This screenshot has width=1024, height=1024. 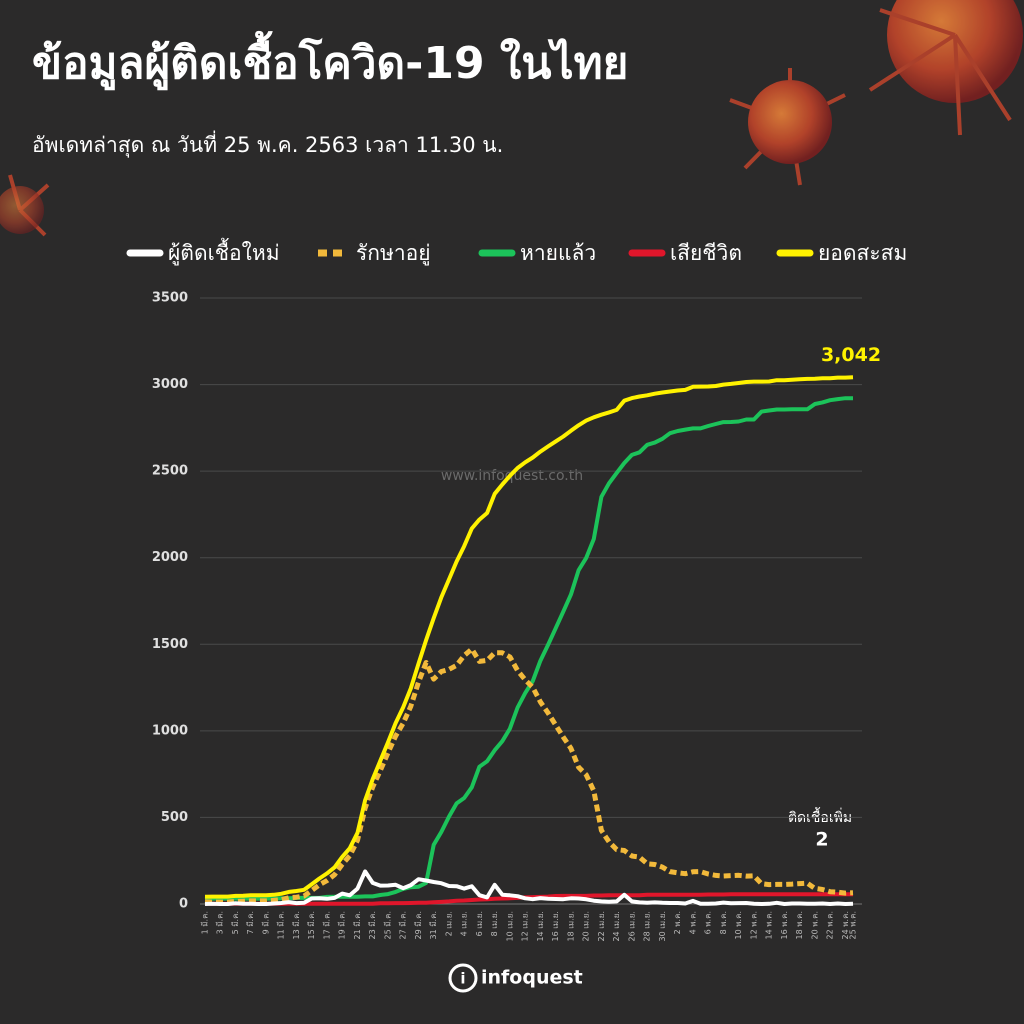 What do you see at coordinates (224, 252) in the screenshot?
I see `legend-label: ผู้ติดเชื้อใหม่` at bounding box center [224, 252].